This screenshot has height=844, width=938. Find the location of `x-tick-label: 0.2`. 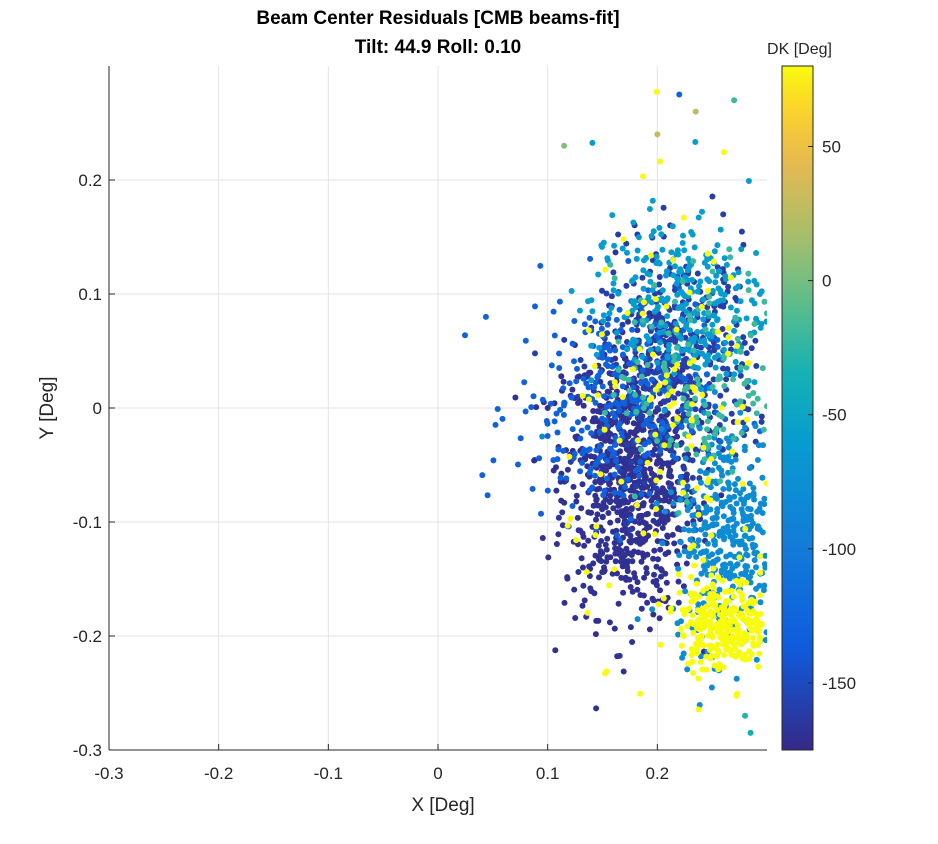

x-tick-label: 0.2 is located at coordinates (658, 773).